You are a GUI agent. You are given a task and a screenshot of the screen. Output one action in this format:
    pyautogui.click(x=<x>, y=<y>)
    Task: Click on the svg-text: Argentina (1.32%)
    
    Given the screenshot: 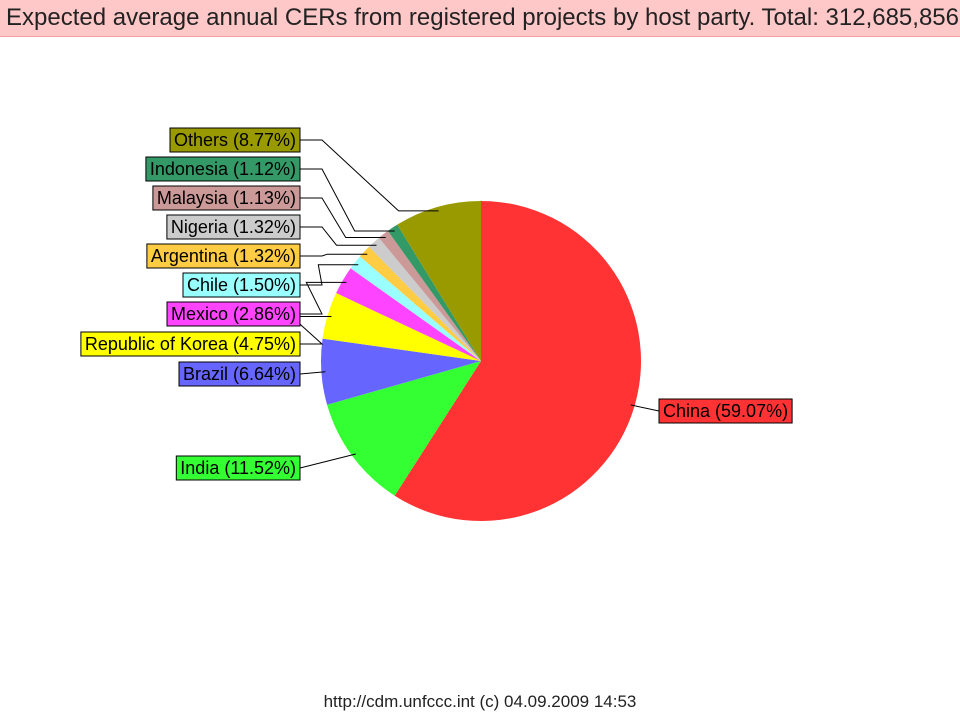 What is the action you would take?
    pyautogui.click(x=223, y=256)
    